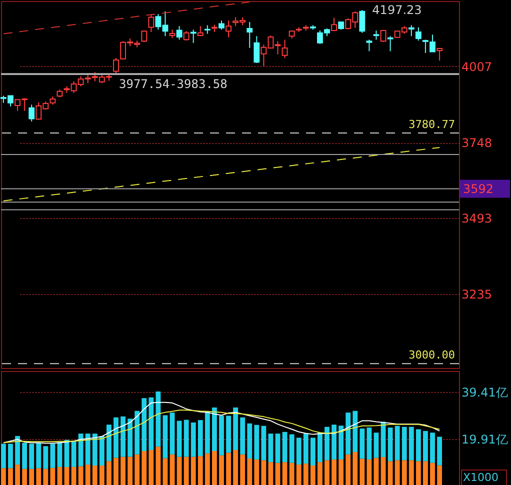 This screenshot has height=485, width=511. Describe the element at coordinates (485, 392) in the screenshot. I see `y-tick-label: 39.41亿` at that location.